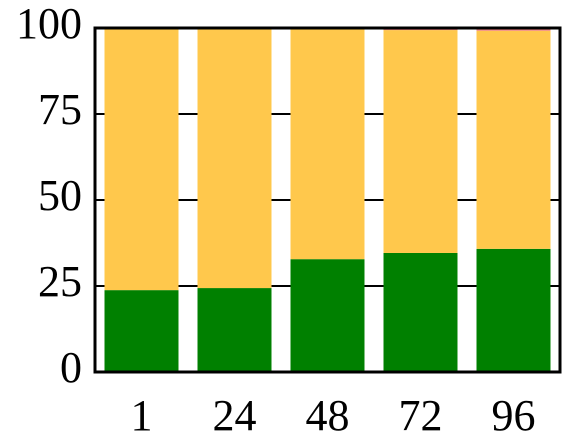 The image size is (574, 447). Describe the element at coordinates (235, 415) in the screenshot. I see `x-tick-label: 24` at that location.